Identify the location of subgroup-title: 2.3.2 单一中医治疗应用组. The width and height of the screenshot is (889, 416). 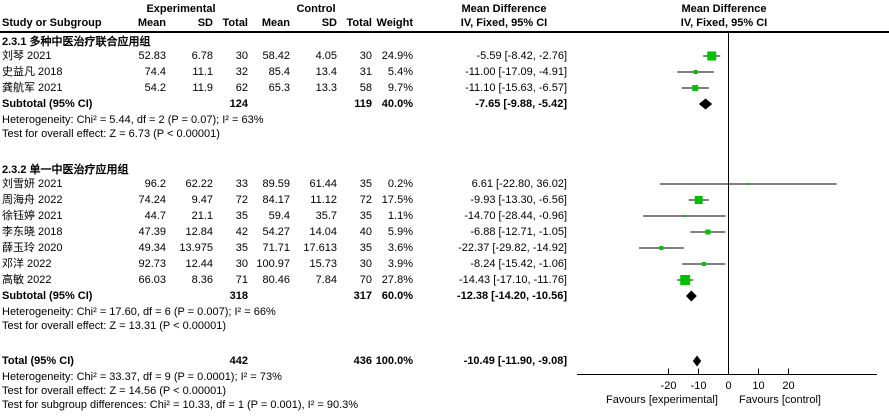
(65, 170).